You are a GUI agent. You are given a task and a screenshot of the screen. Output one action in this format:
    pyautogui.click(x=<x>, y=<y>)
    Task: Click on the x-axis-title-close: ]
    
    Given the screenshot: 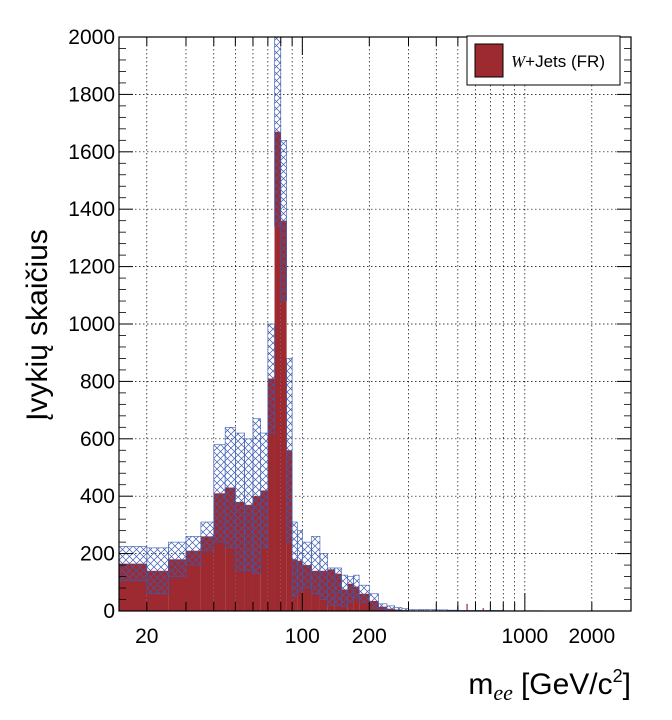 What is the action you would take?
    pyautogui.click(x=627, y=684)
    